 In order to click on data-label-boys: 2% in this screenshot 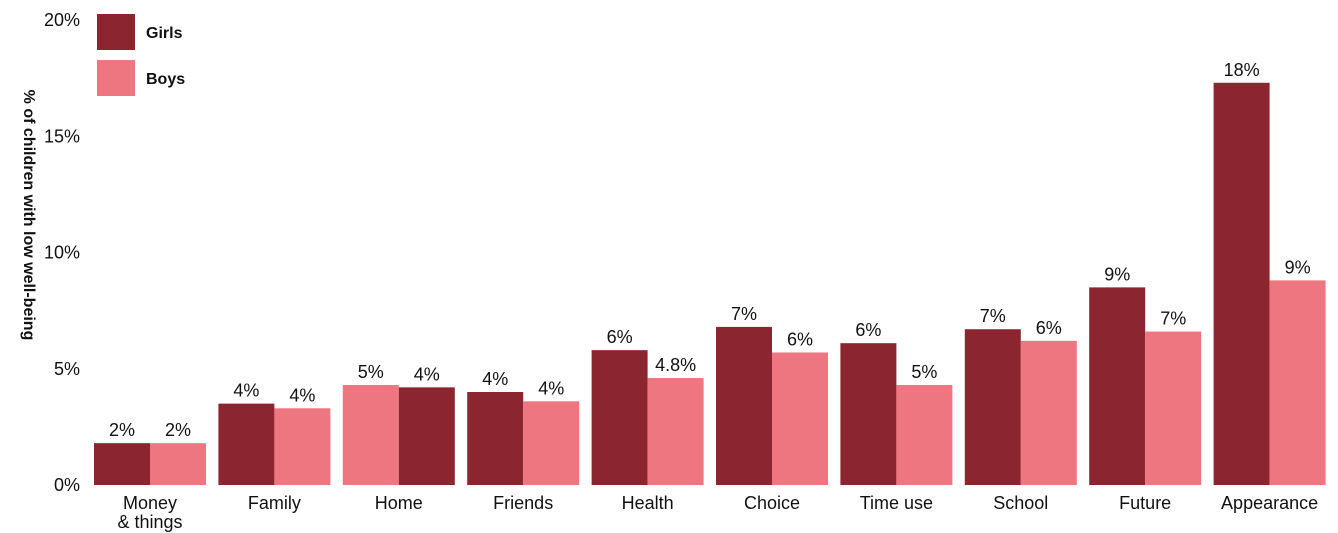, I will do `click(178, 430)`.